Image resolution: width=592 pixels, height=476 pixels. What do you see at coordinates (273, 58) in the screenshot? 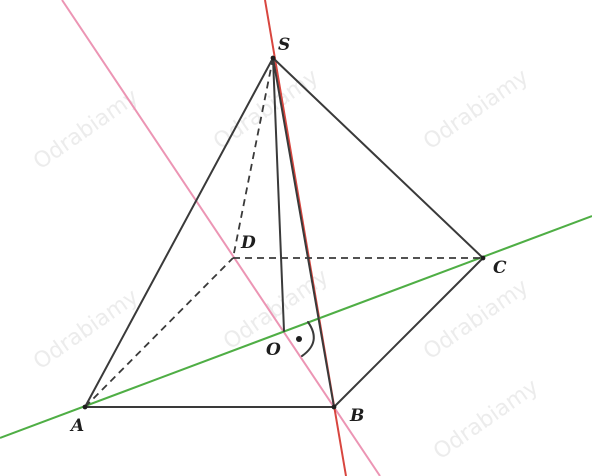
I see `vertex-s` at bounding box center [273, 58].